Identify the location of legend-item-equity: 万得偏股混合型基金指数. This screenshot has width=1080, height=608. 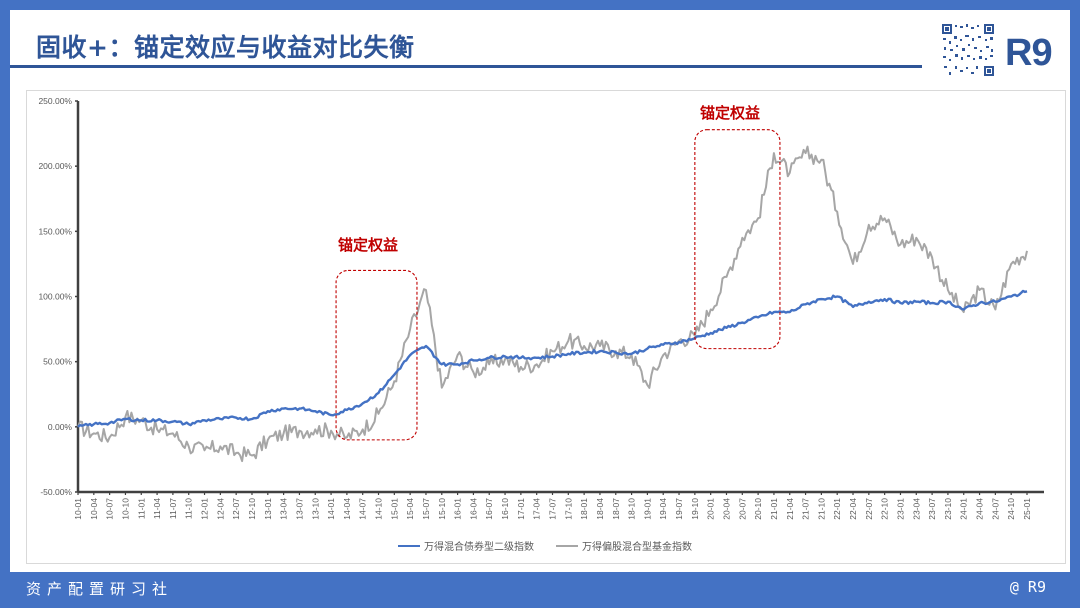
(624, 545).